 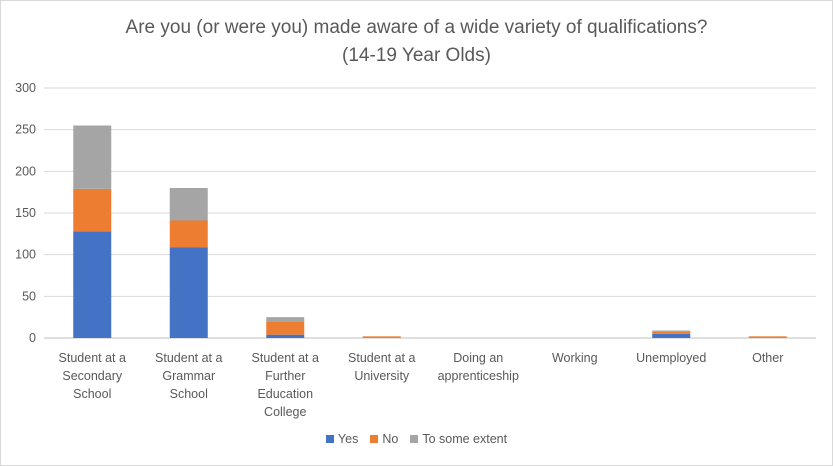 I want to click on y-tick-label: 300, so click(x=25, y=88).